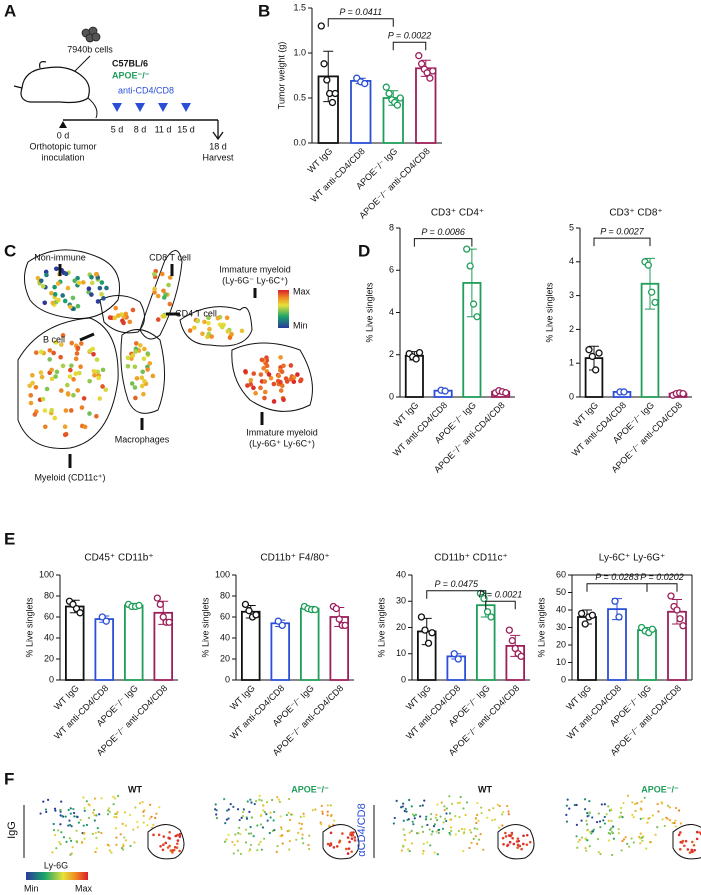  Describe the element at coordinates (140, 129) in the screenshot. I see `day: 8 d` at that location.